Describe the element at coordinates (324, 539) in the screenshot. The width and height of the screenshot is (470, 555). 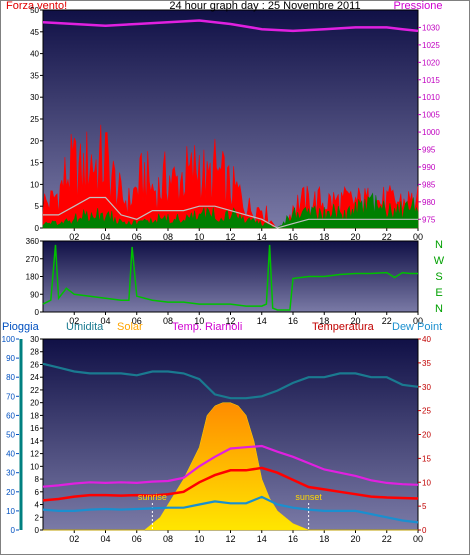
I see `temp-xtick-label: 18` at that location.